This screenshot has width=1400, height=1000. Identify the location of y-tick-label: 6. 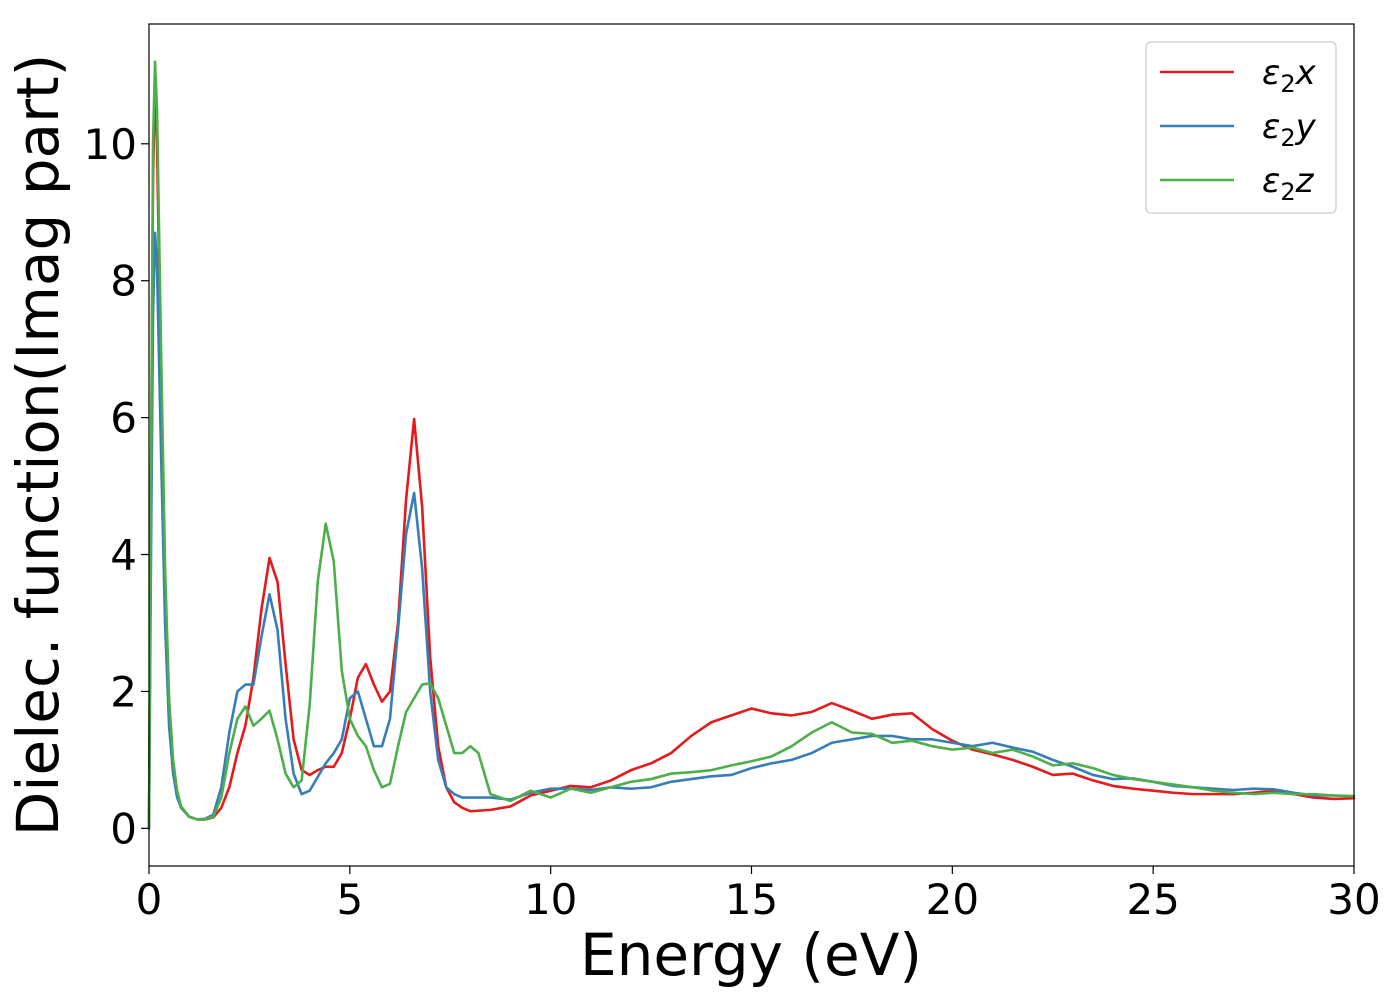
(123, 418).